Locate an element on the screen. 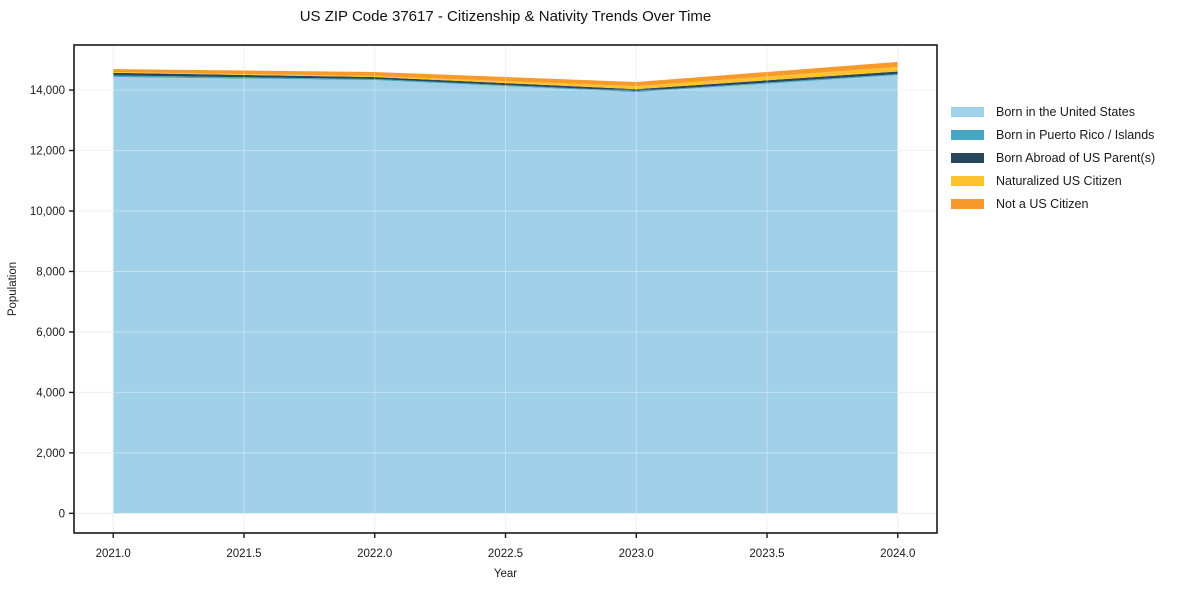  y-tick-label: 10,000 is located at coordinates (47, 212).